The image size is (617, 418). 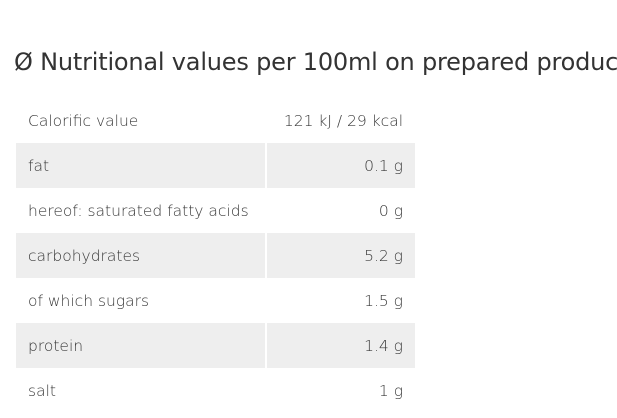 What do you see at coordinates (215, 300) in the screenshot?
I see `table-row: of which sugars 1.5 g` at bounding box center [215, 300].